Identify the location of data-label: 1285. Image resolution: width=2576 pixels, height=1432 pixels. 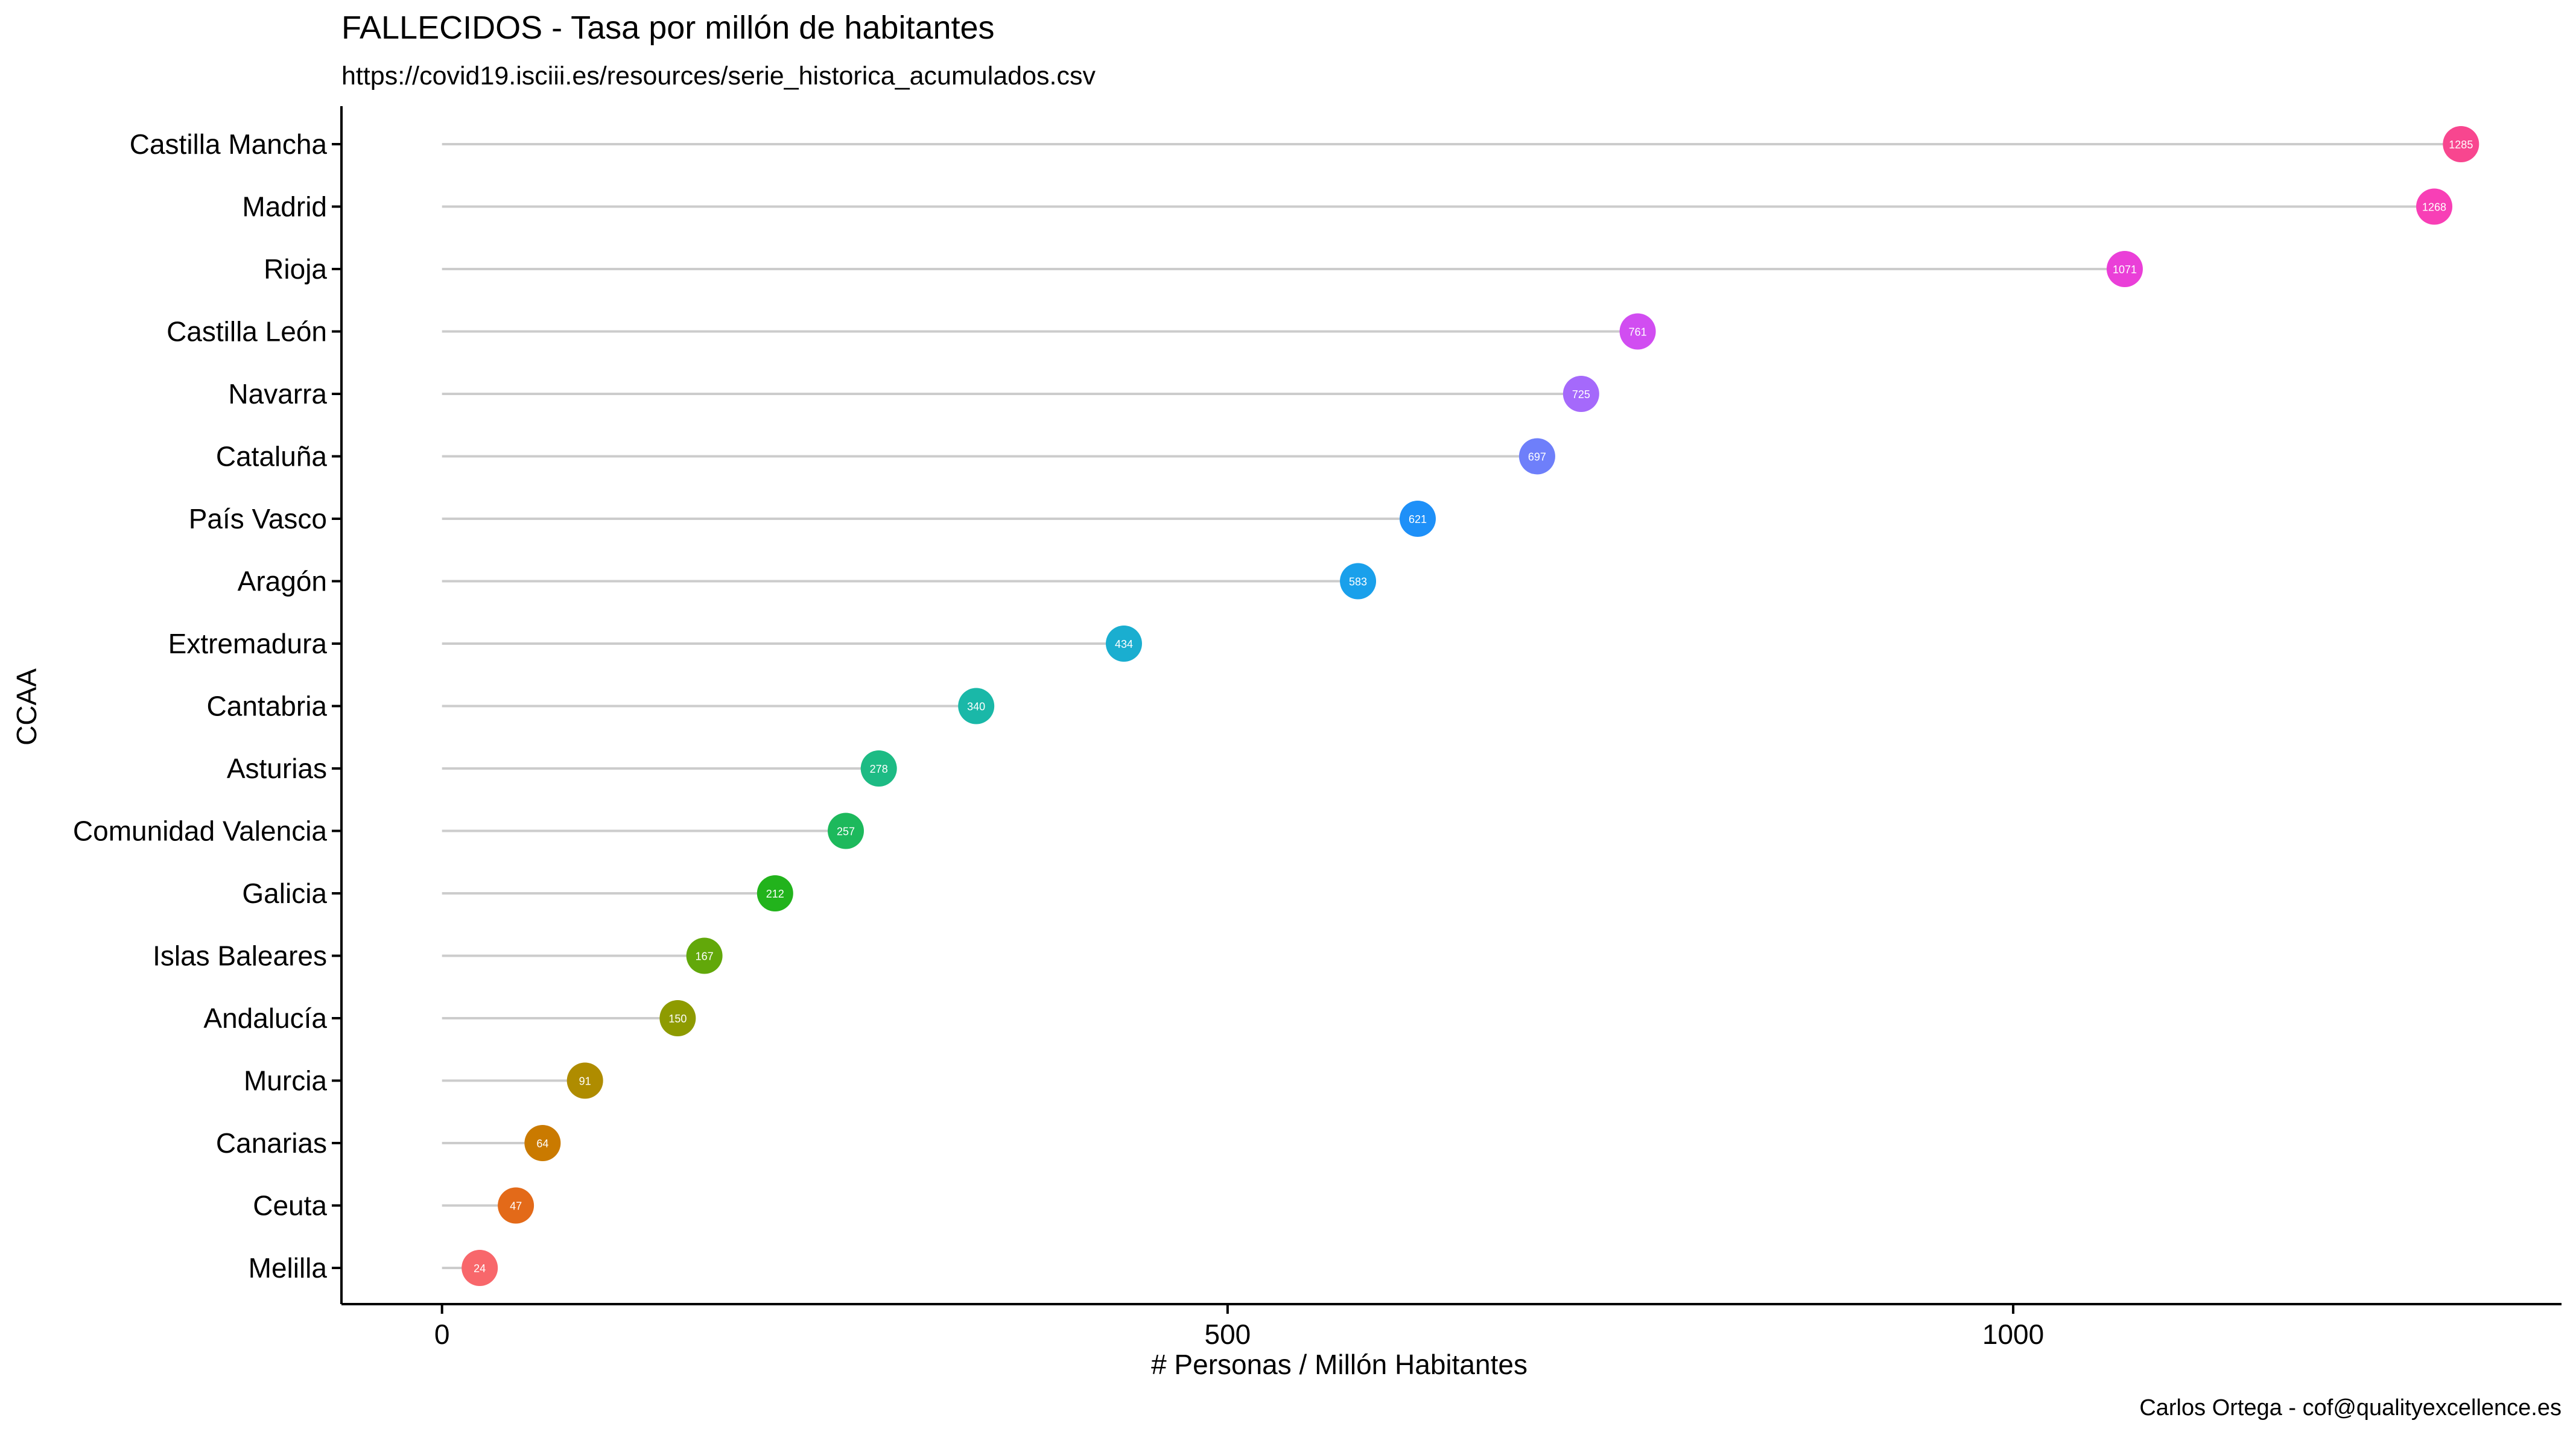
(2461, 145).